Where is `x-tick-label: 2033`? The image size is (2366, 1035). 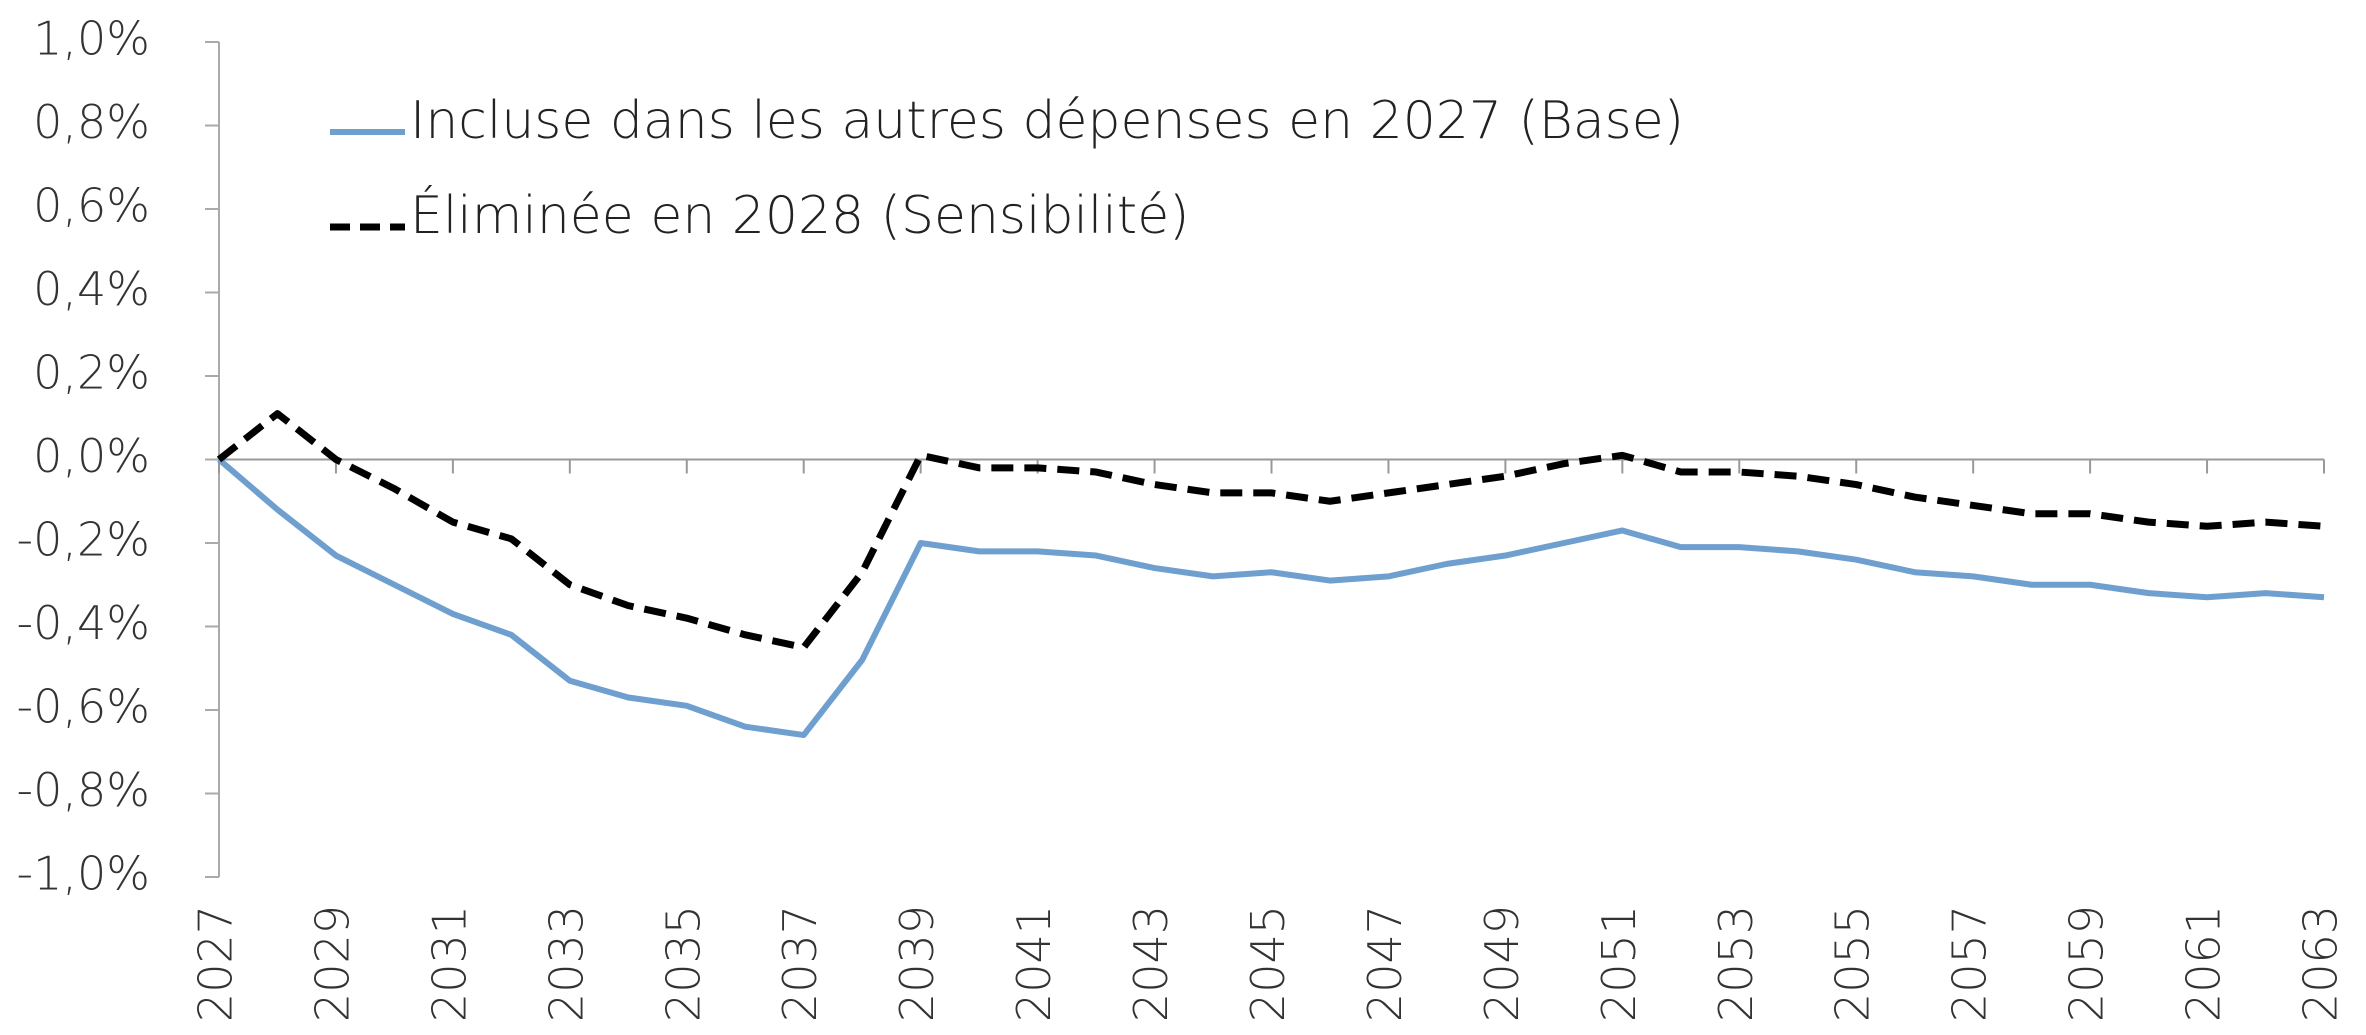 x-tick-label: 2033 is located at coordinates (566, 963).